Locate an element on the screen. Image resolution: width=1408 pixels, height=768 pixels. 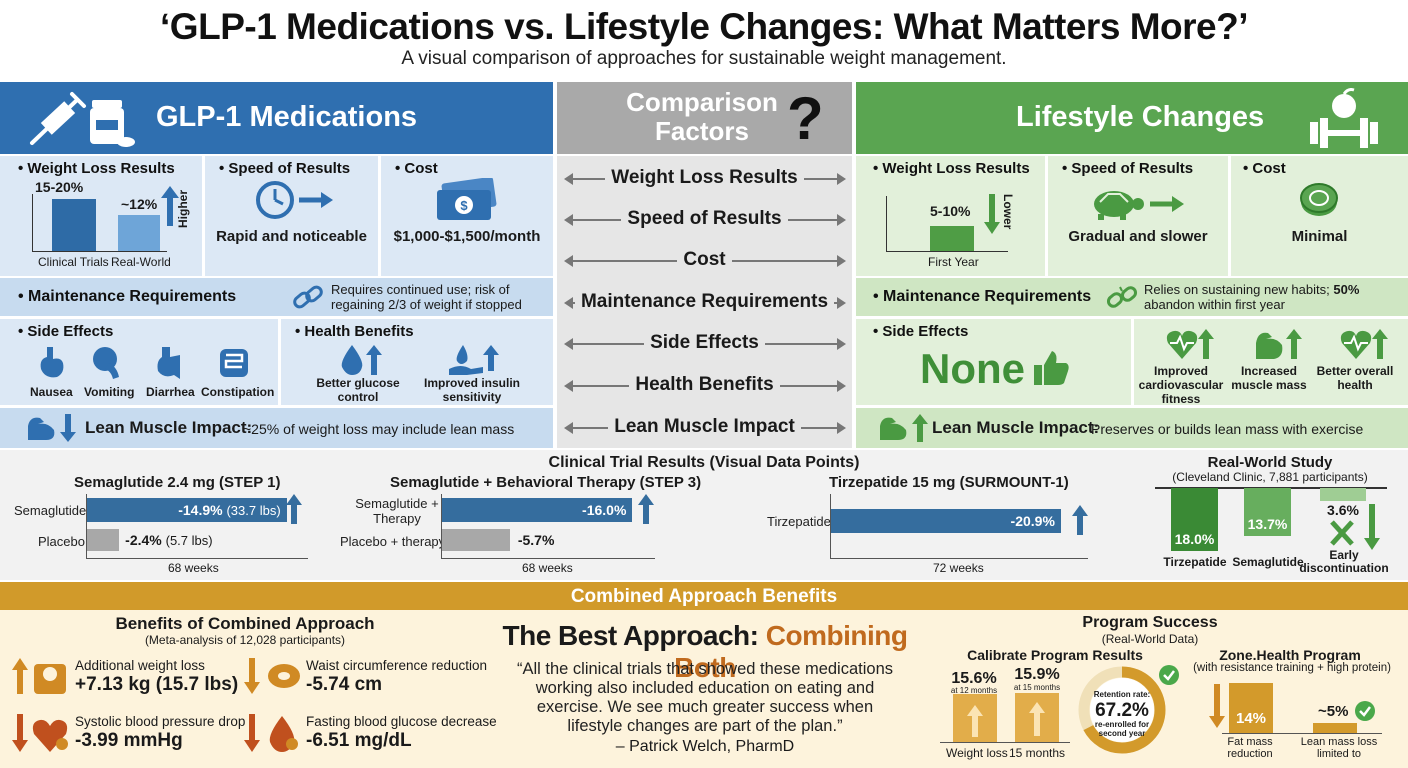
benefit-bp-value: -3.99 mmHg is located at coordinates (129, 740).